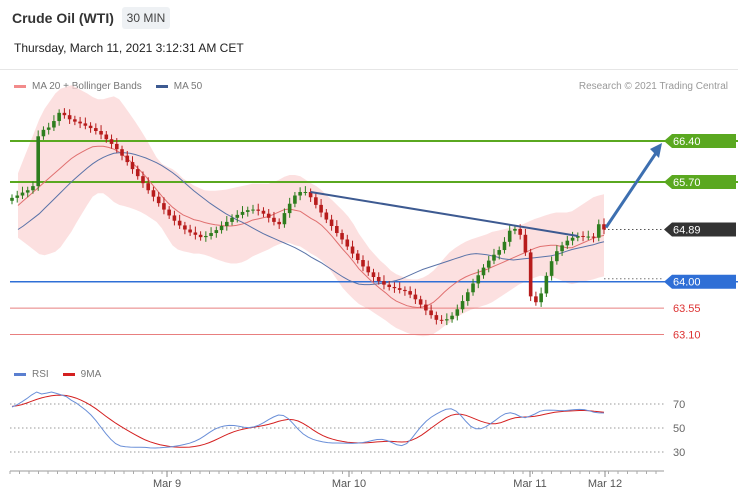  What do you see at coordinates (529, 484) in the screenshot?
I see `x-tick-label: Mar 11` at bounding box center [529, 484].